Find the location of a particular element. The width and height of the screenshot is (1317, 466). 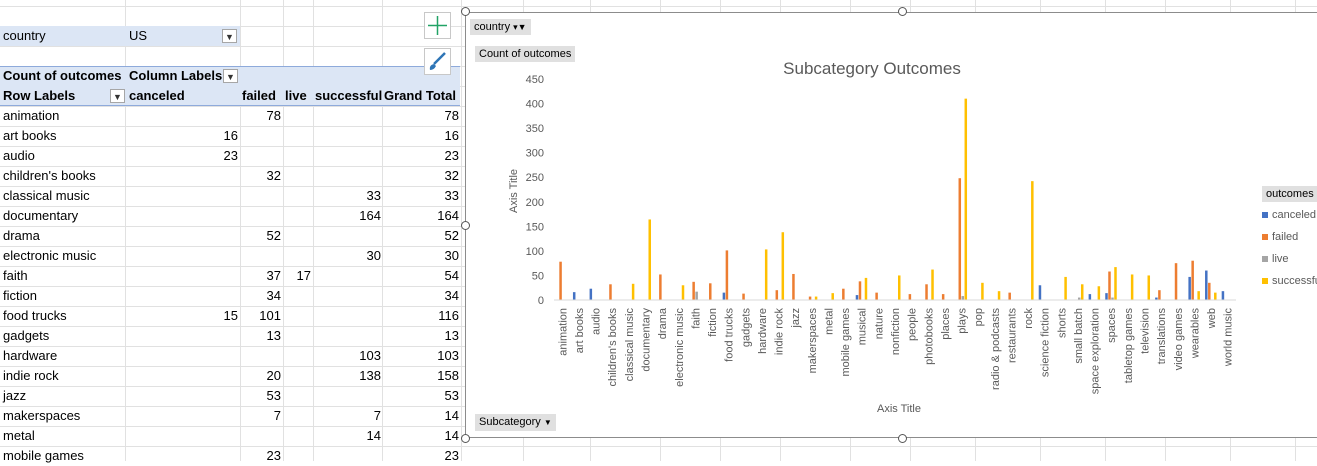

pivot-row-label: food trucks is located at coordinates (35, 315).